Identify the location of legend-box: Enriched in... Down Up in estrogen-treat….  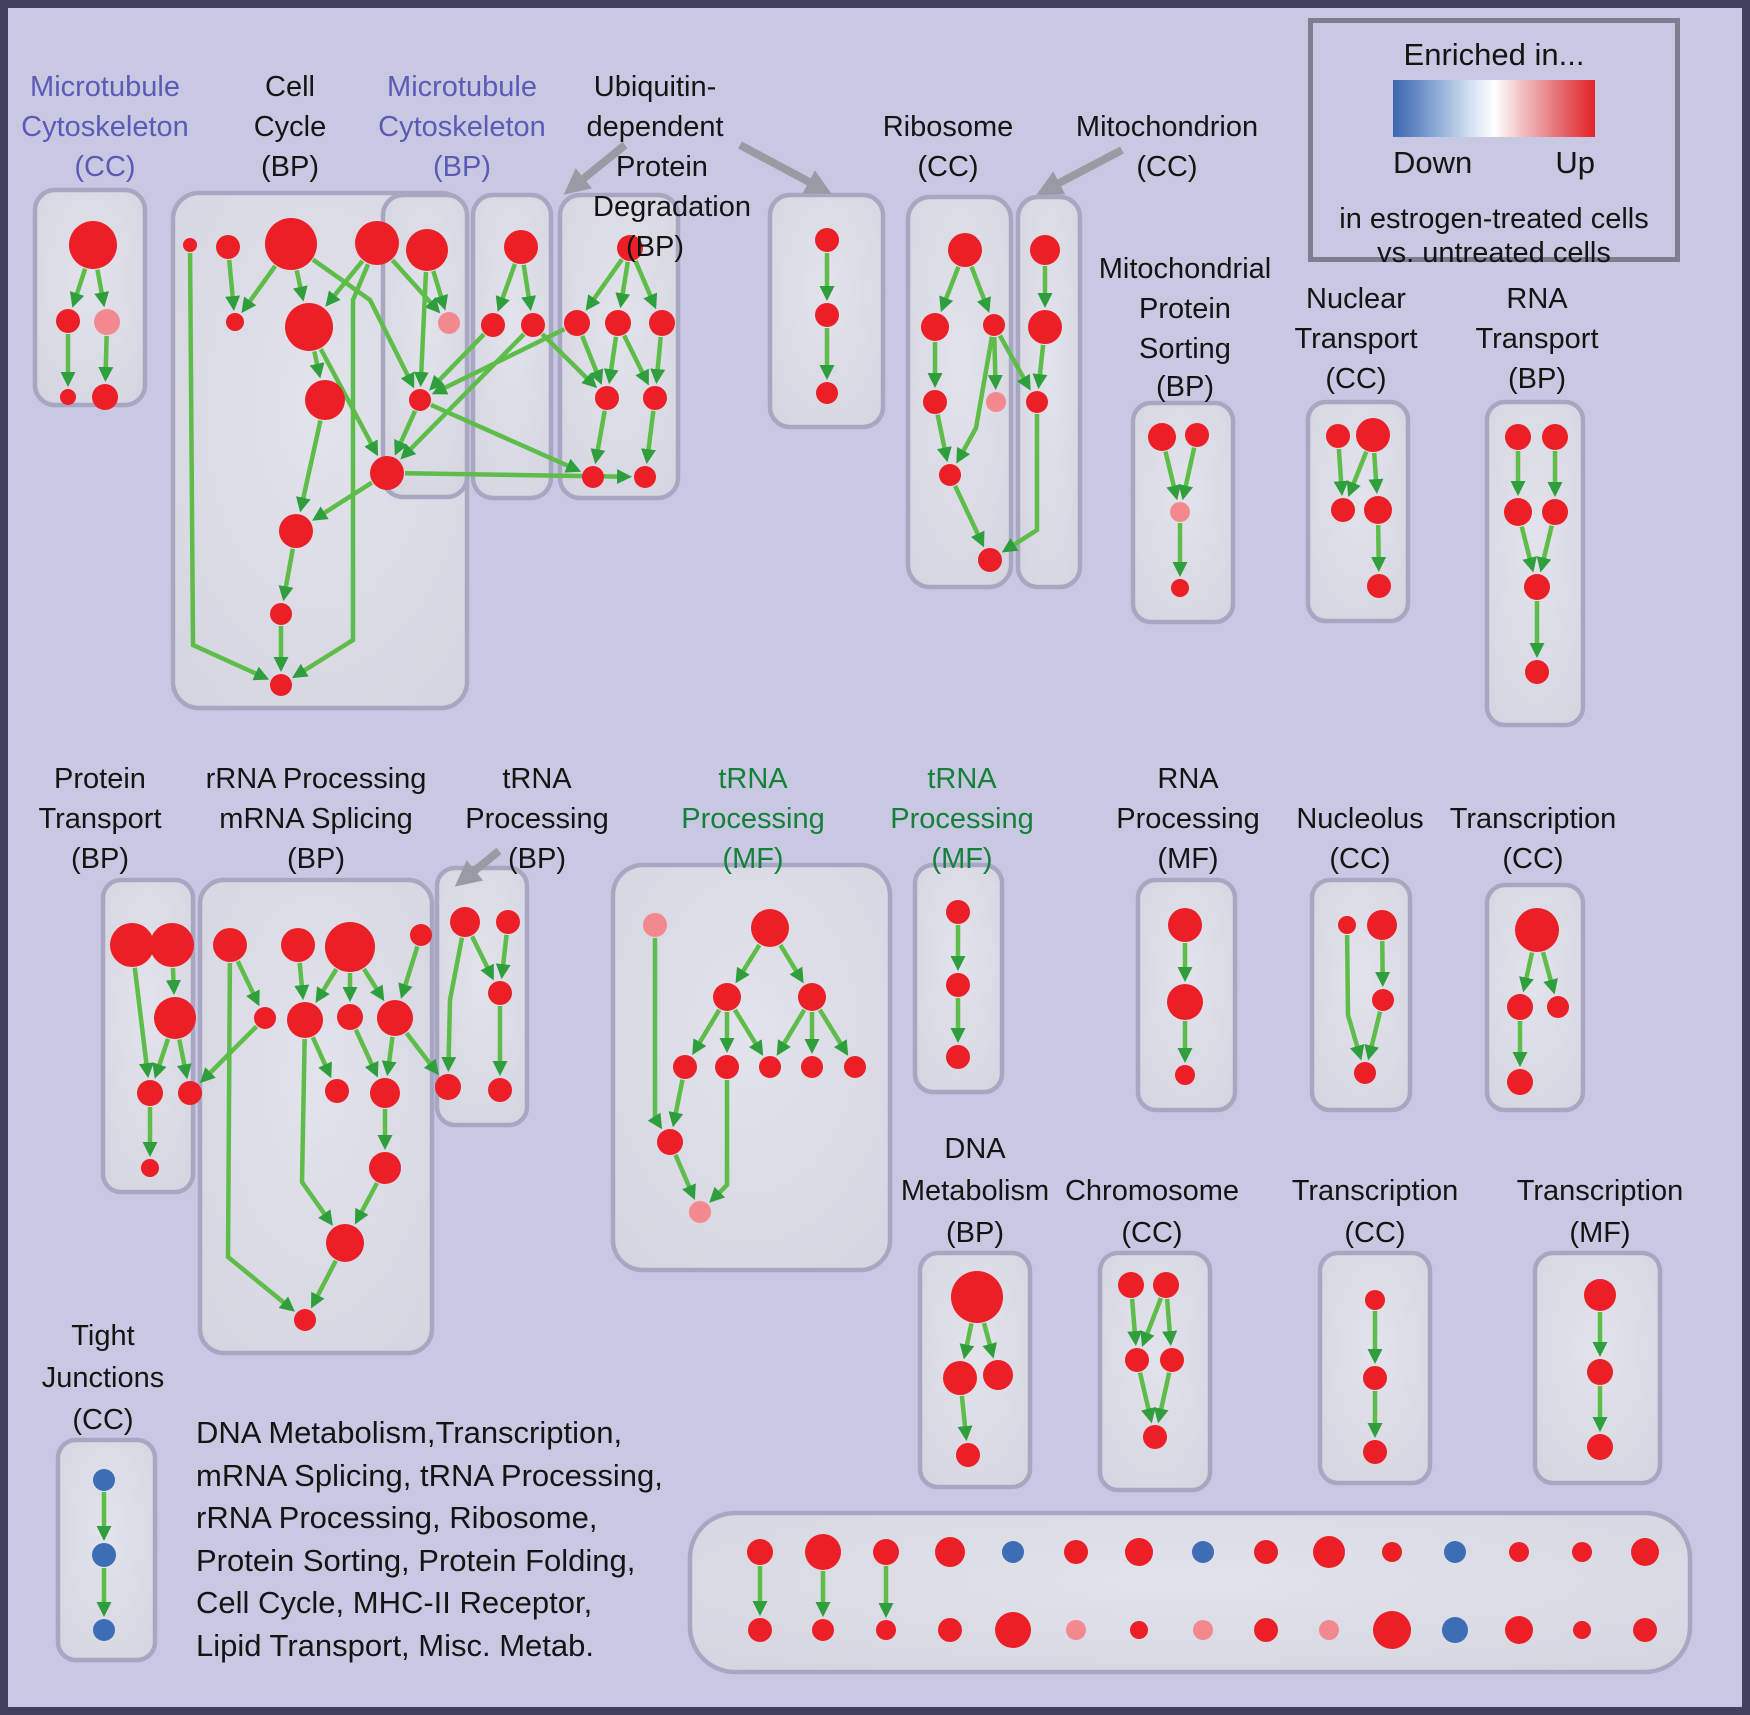
(1494, 143).